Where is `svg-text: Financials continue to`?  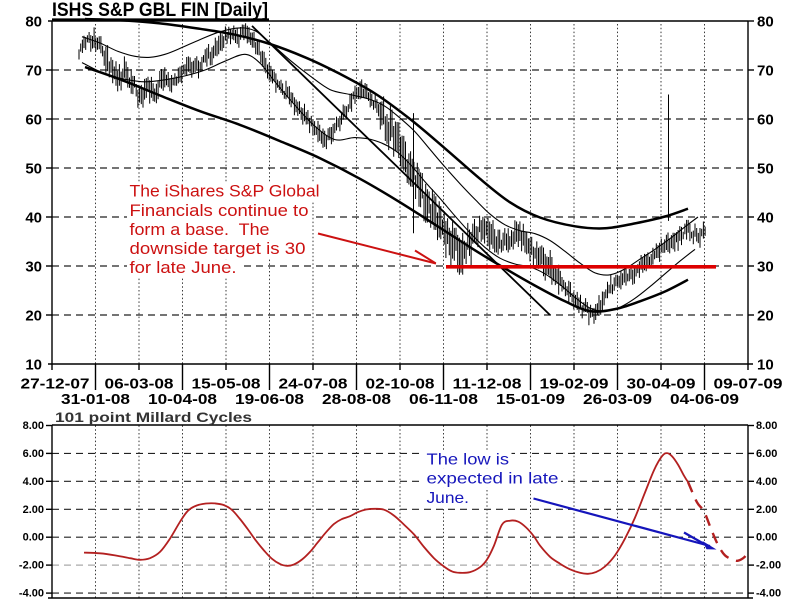
svg-text: Financials continue to is located at coordinates (219, 211).